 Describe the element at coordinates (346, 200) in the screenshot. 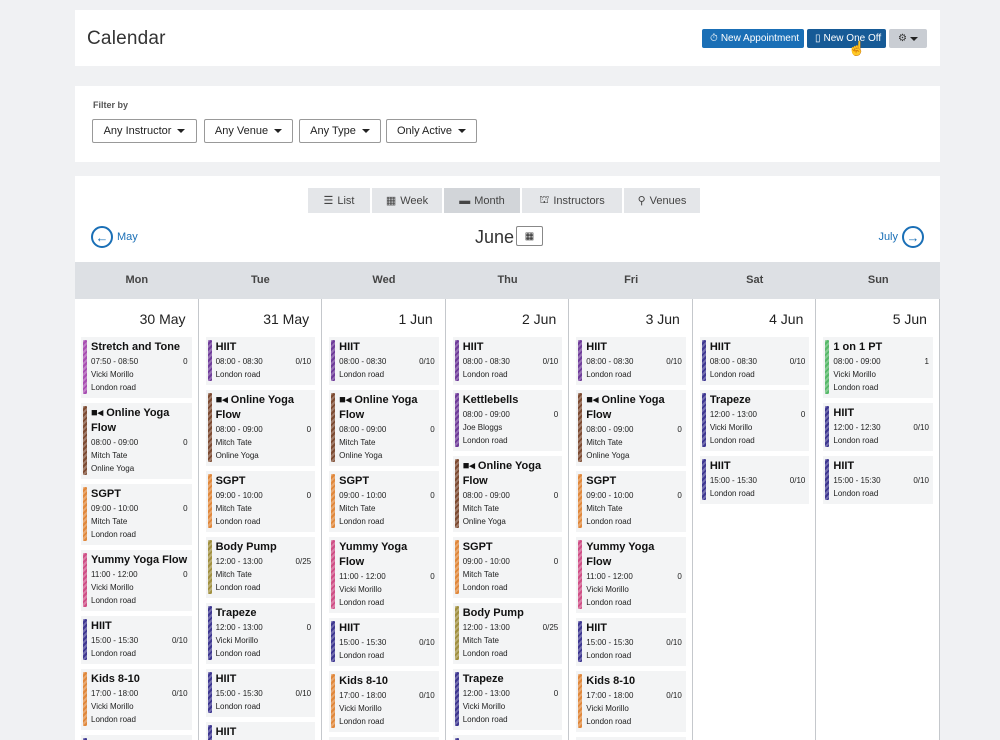

I see `tab-list-label: List` at that location.